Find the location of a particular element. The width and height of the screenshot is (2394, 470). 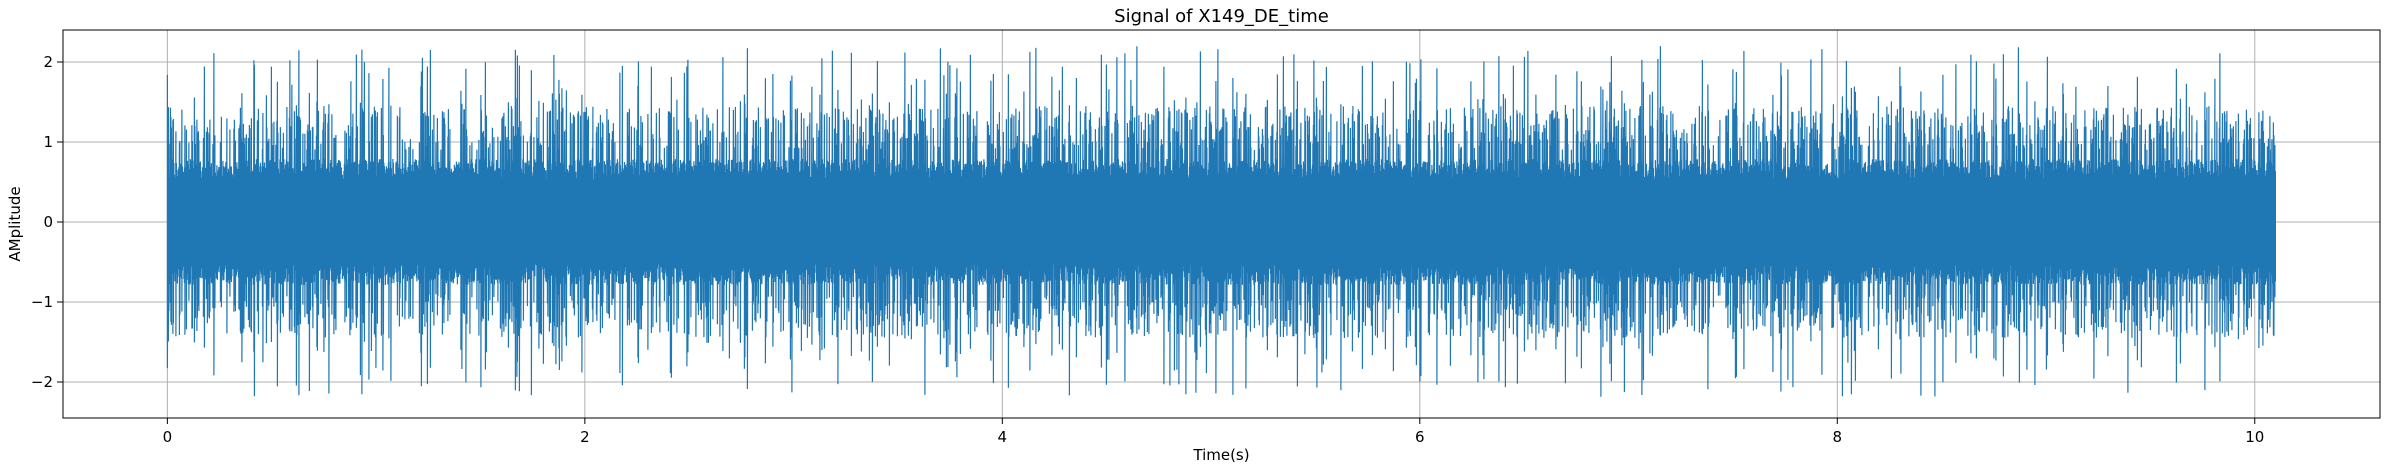

x-tick-label-0: 0 is located at coordinates (168, 437).